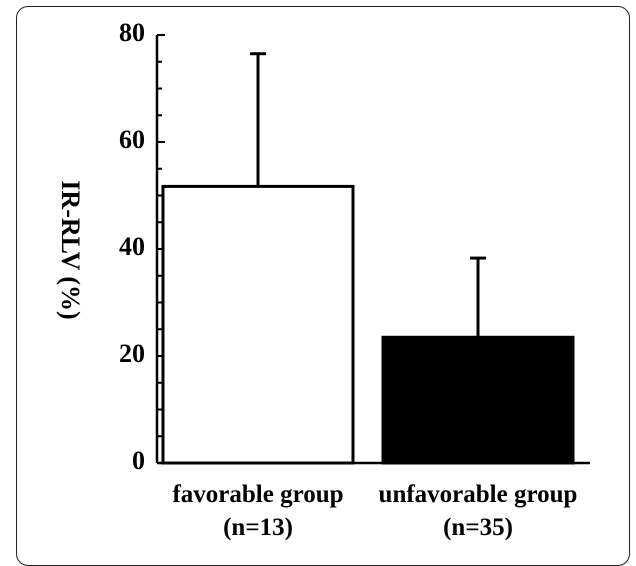 The height and width of the screenshot is (566, 636). Describe the element at coordinates (132, 246) in the screenshot. I see `y-tick-label: 40` at that location.